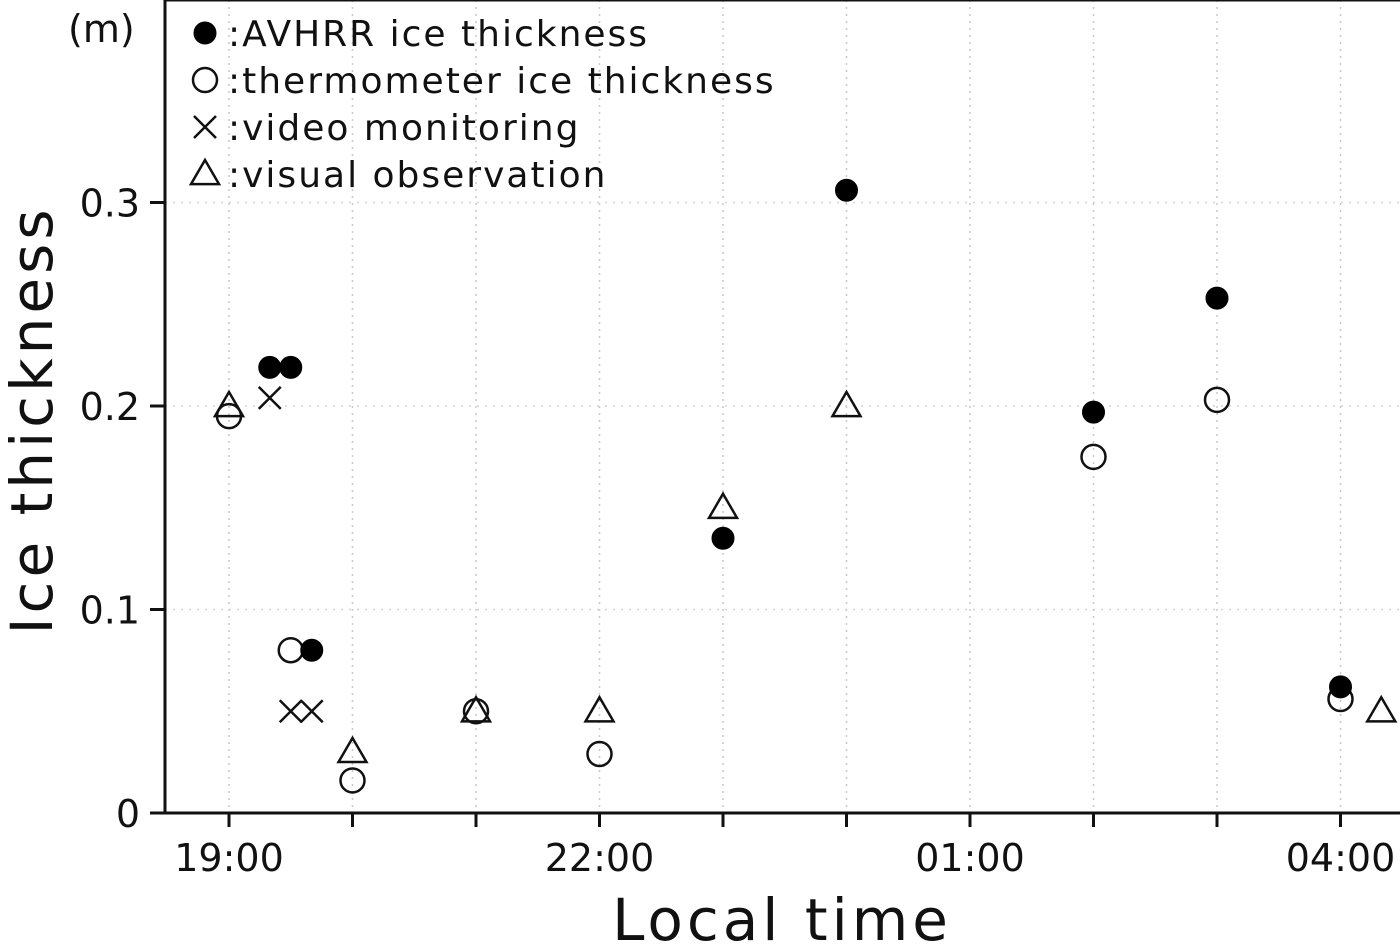  Describe the element at coordinates (404, 128) in the screenshot. I see `legend-label-2: :video monitoring` at that location.